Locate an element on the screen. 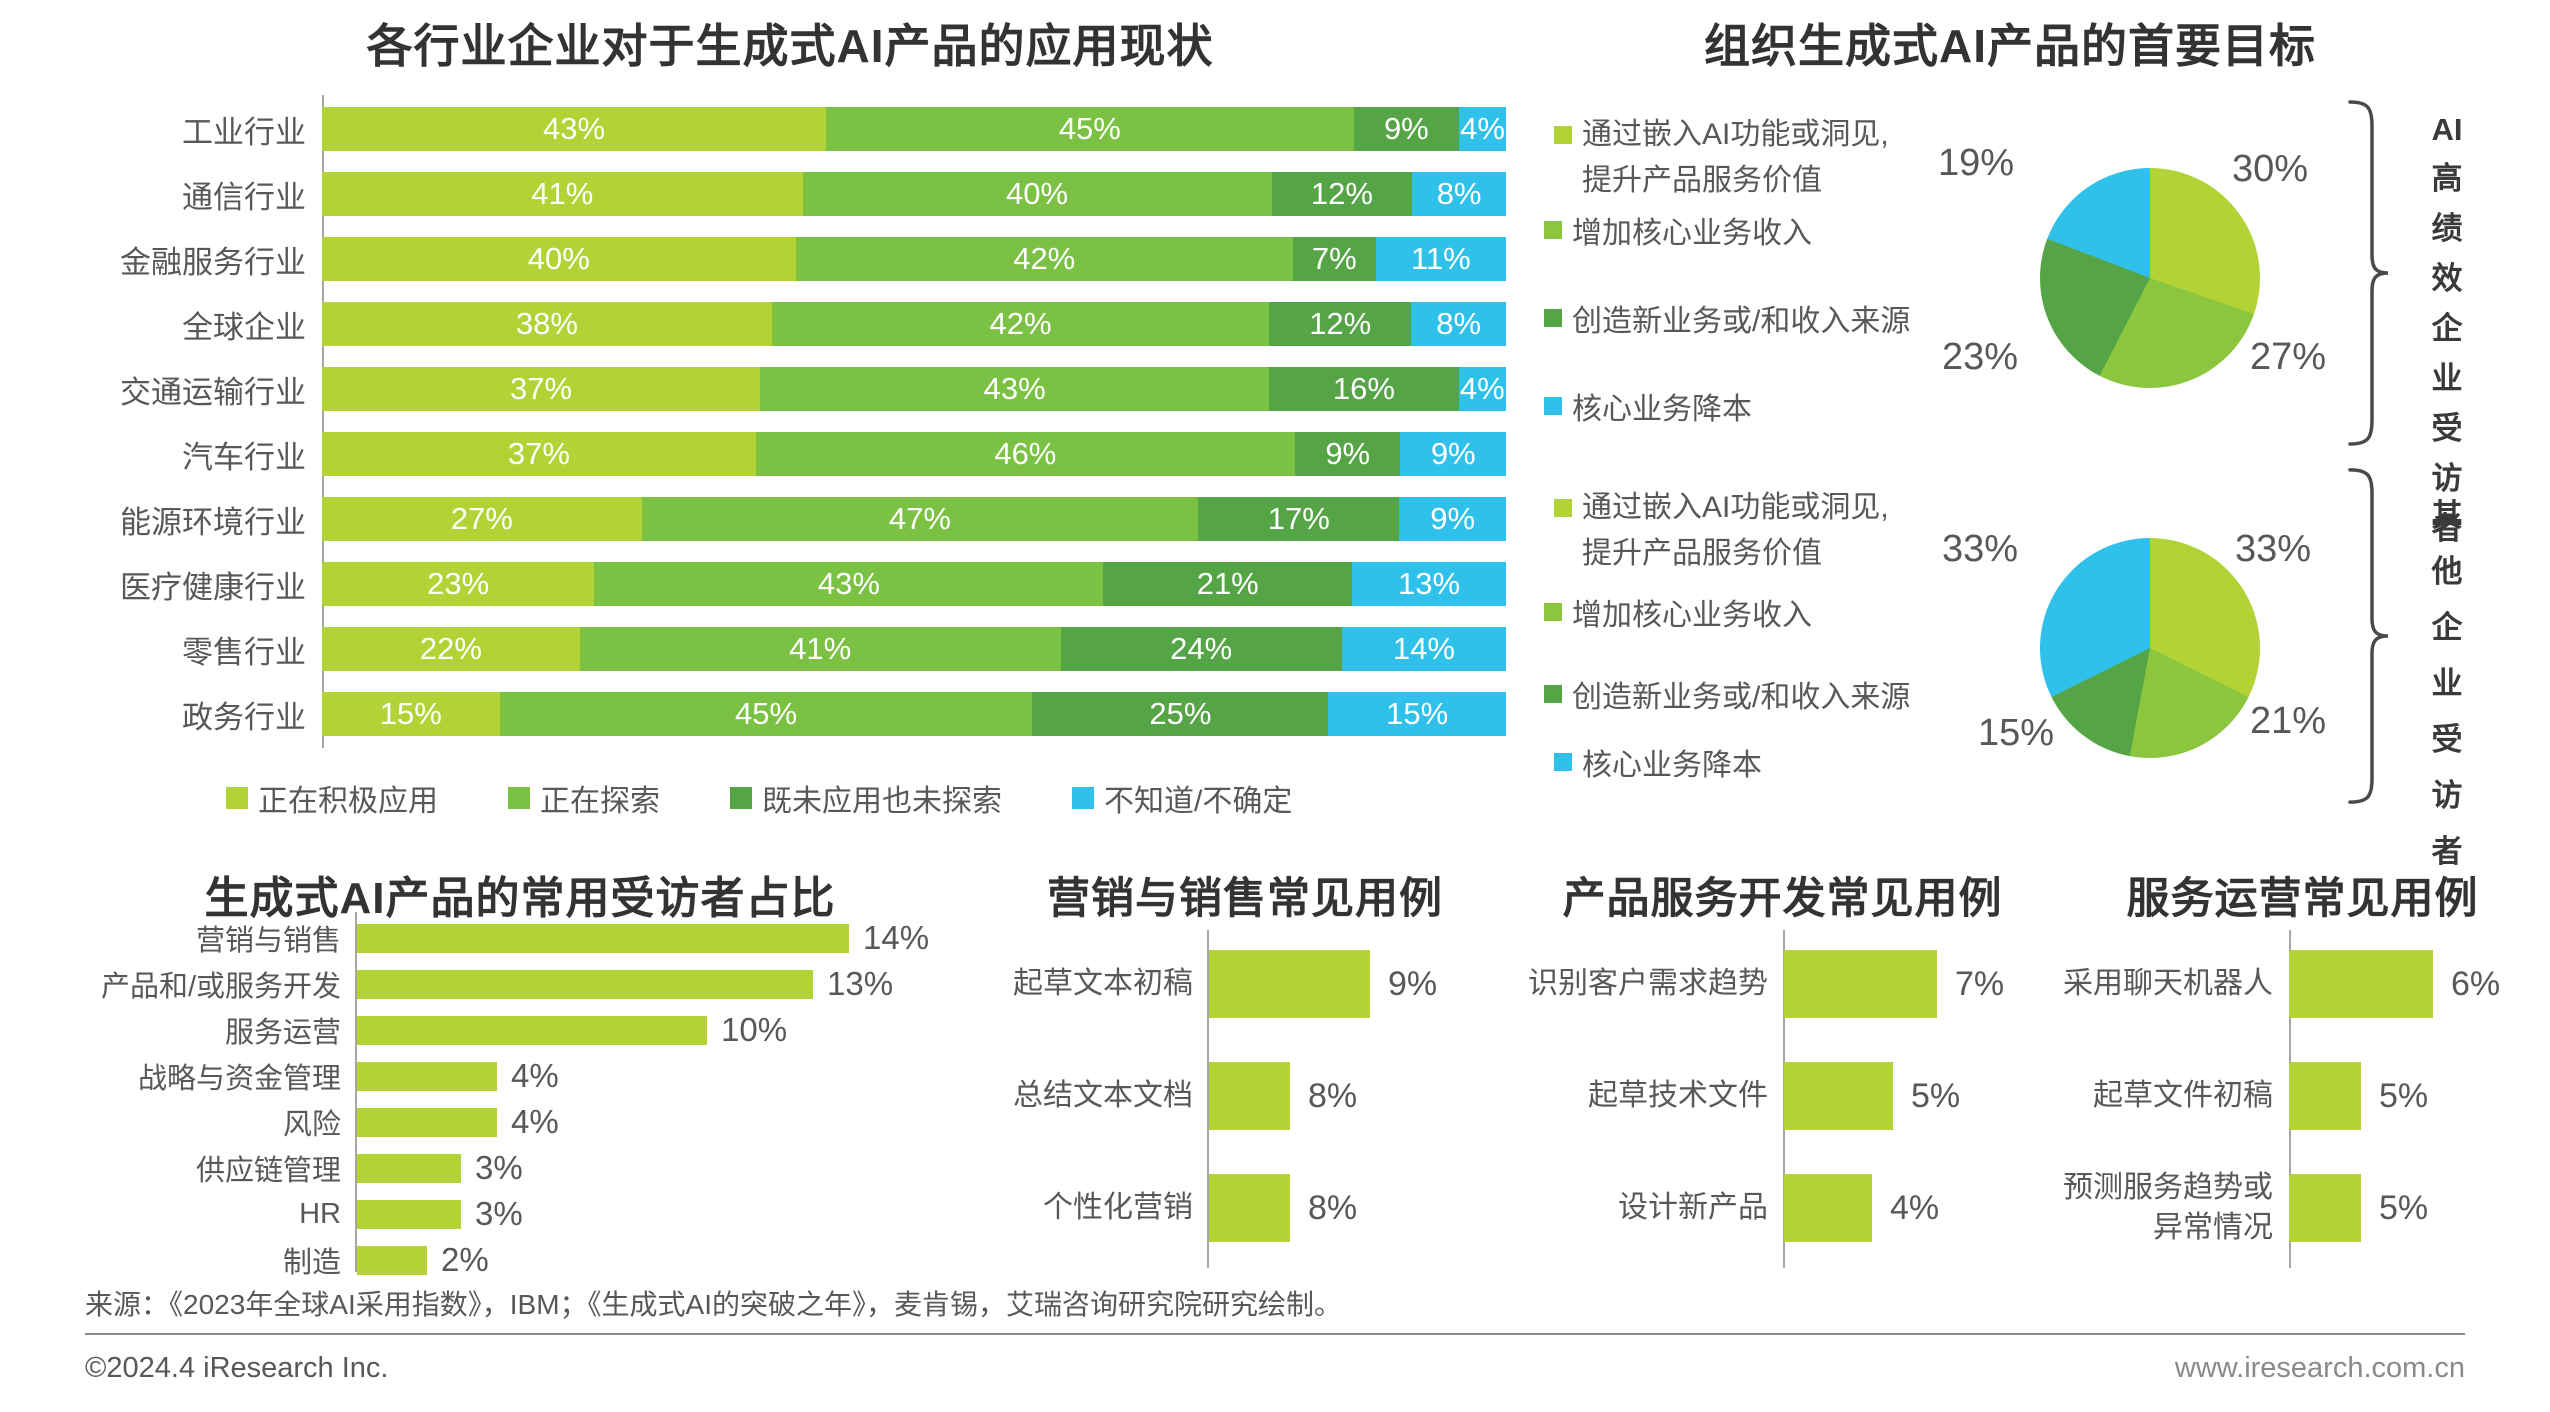 Image resolution: width=2550 pixels, height=1412 pixels. bar-segment: 41% is located at coordinates (562, 194).